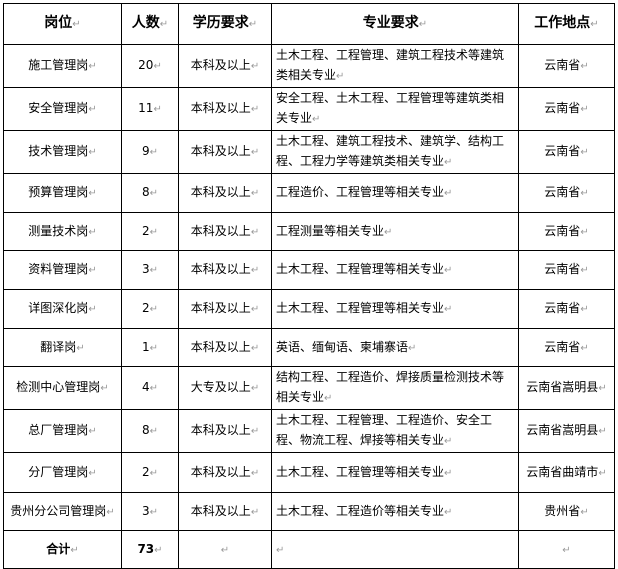 This screenshot has width=618, height=569. Describe the element at coordinates (146, 108) in the screenshot. I see `count-text: 11` at that location.